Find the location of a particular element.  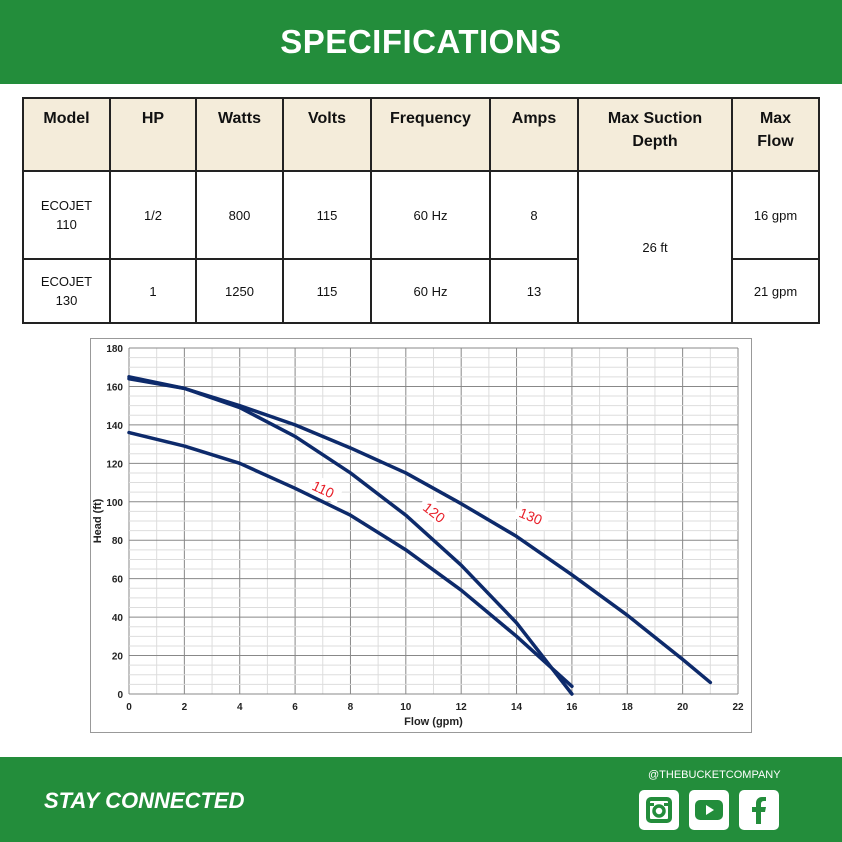

x-tick-label: 16 is located at coordinates (572, 707).